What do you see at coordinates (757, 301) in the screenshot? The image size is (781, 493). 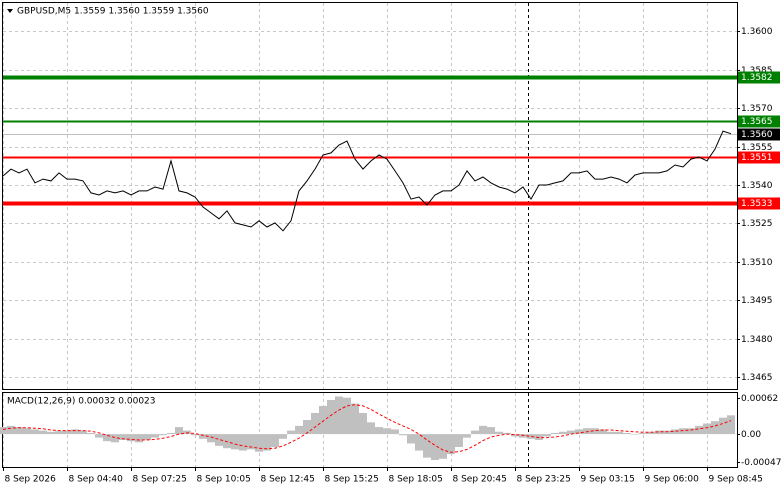 I see `y-tick-label: 1.3495` at bounding box center [757, 301].